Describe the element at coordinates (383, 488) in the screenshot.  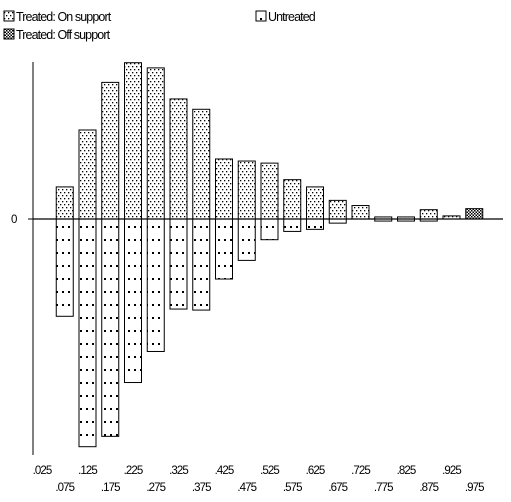
I see `x-tick-label-15: .775` at that location.